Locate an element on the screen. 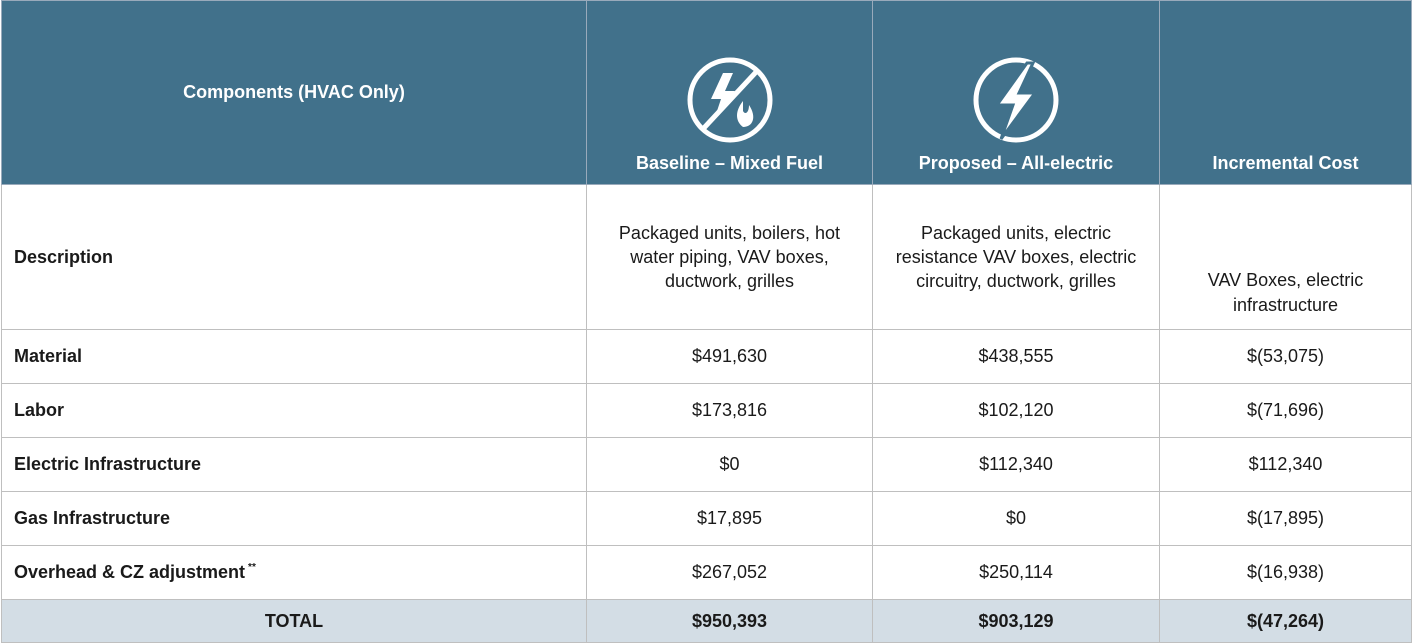 This screenshot has height=643, width=1413. table-row: TOTAL $950,393 $903,129 $(47,264) is located at coordinates (706, 621).